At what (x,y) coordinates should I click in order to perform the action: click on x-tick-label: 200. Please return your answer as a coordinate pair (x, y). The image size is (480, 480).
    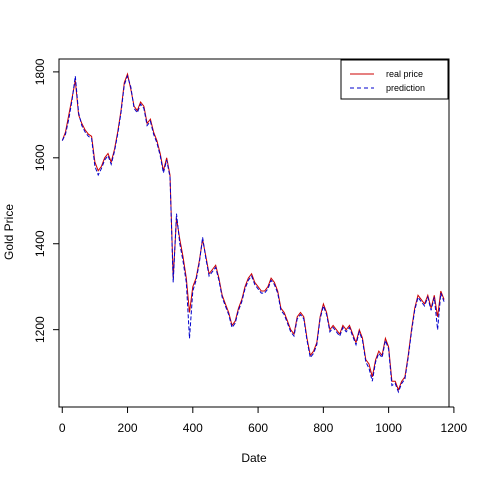
    Looking at the image, I should click on (128, 428).